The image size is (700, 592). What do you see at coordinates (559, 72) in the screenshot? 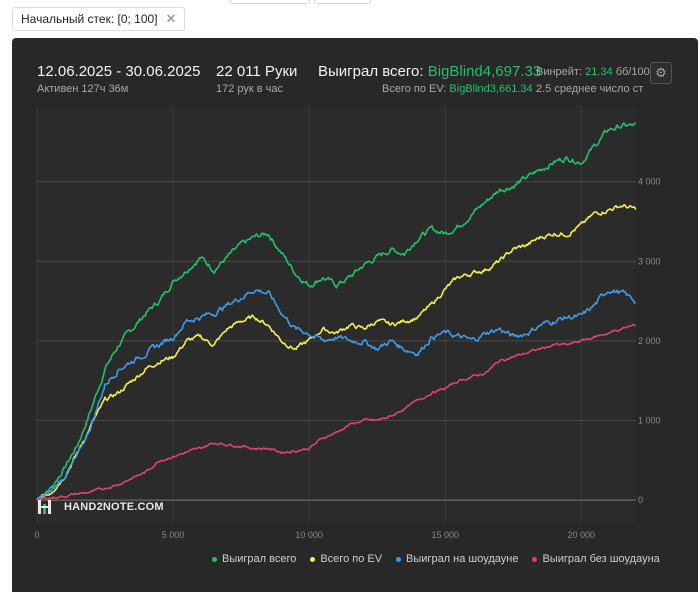
I see `winrate-label: Винрейт:` at bounding box center [559, 72].